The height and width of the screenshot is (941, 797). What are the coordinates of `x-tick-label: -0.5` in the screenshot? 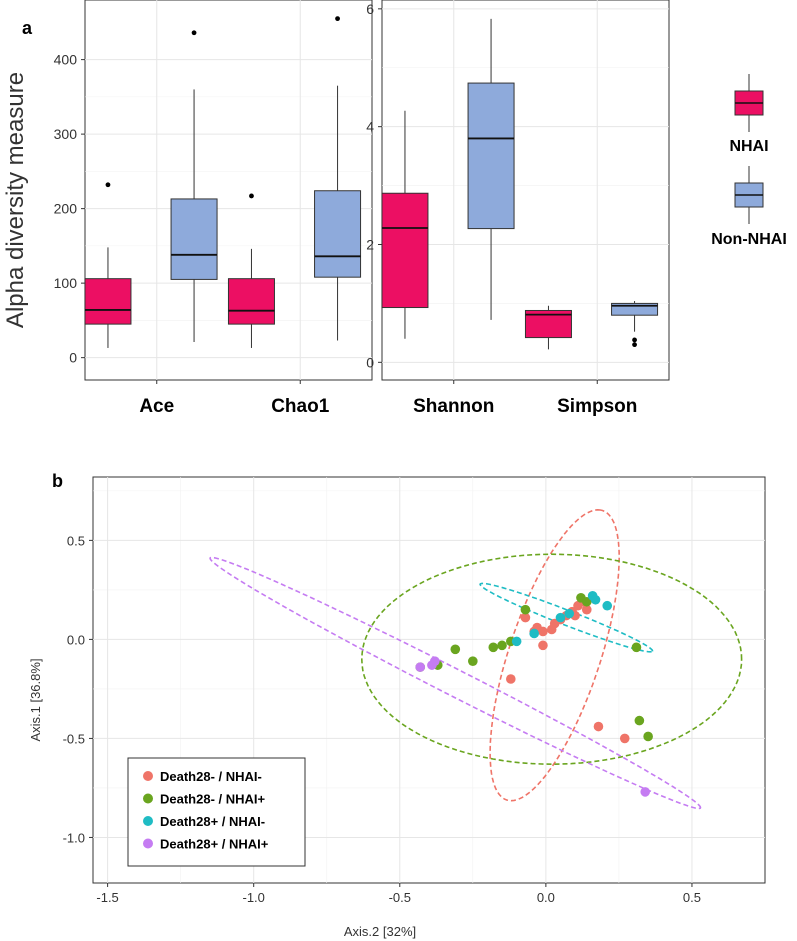 It's located at (400, 897).